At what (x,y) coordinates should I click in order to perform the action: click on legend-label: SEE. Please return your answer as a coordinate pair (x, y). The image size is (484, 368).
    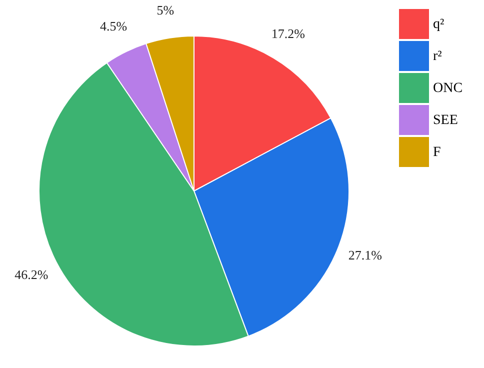
    Looking at the image, I should click on (445, 120).